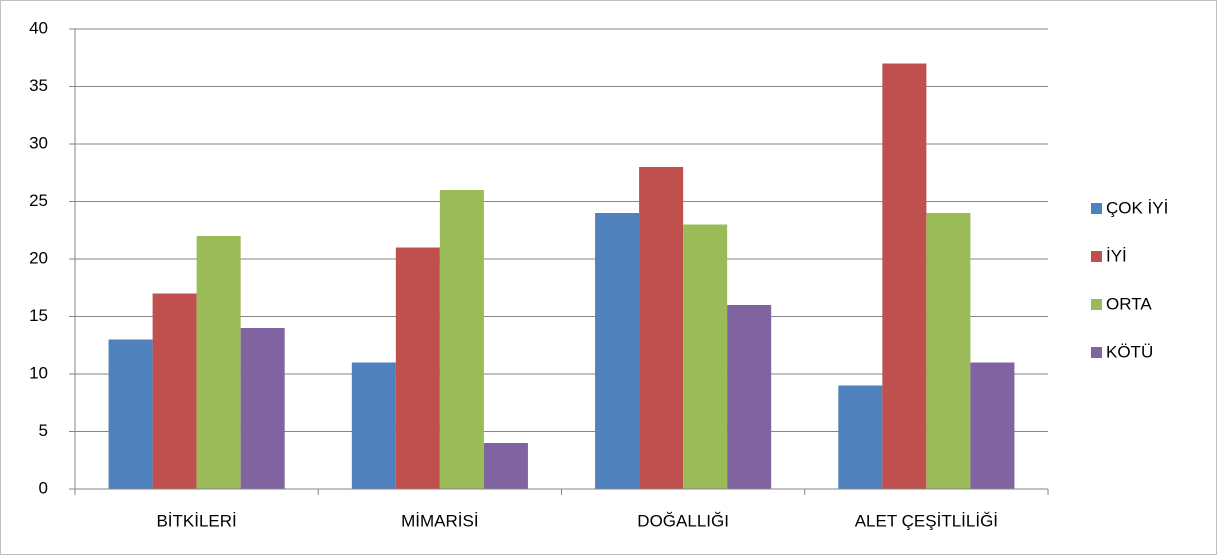 The height and width of the screenshot is (555, 1217). What do you see at coordinates (38, 315) in the screenshot?
I see `y-tick-label: 15` at bounding box center [38, 315].